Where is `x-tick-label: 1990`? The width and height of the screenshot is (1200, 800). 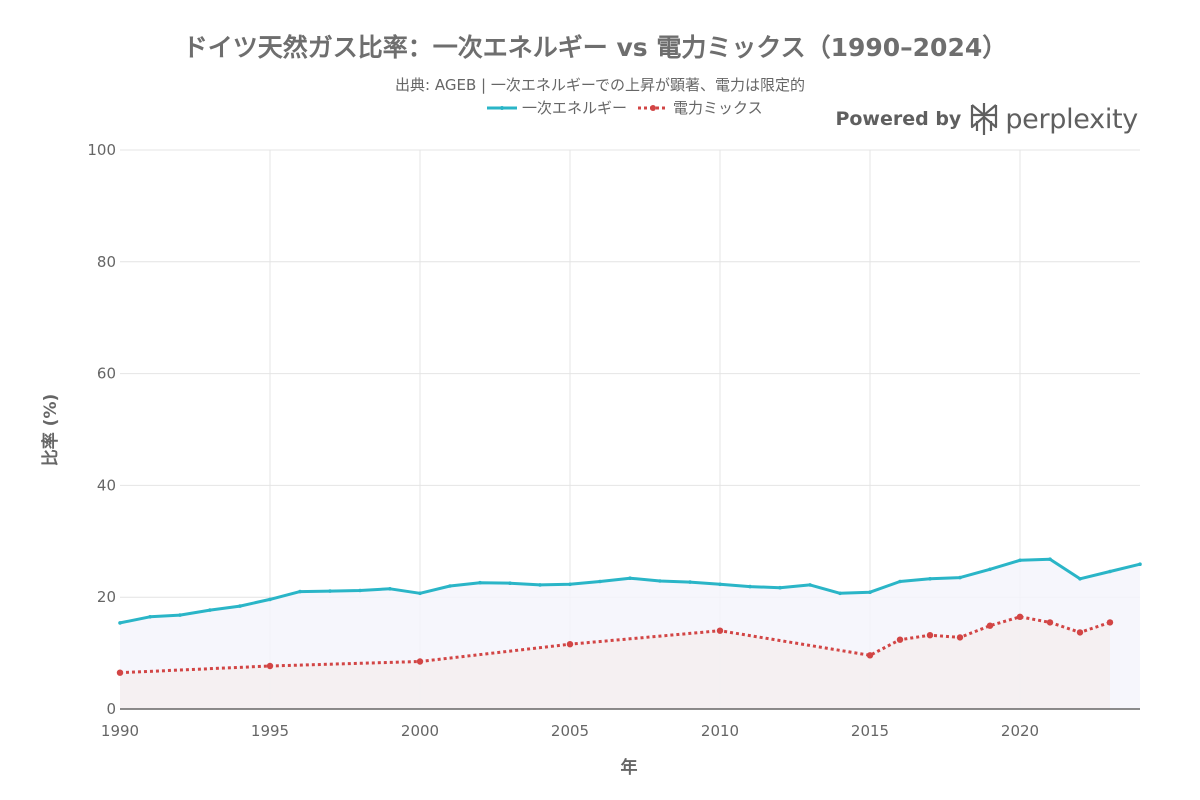
x-tick-label: 1990 is located at coordinates (120, 731).